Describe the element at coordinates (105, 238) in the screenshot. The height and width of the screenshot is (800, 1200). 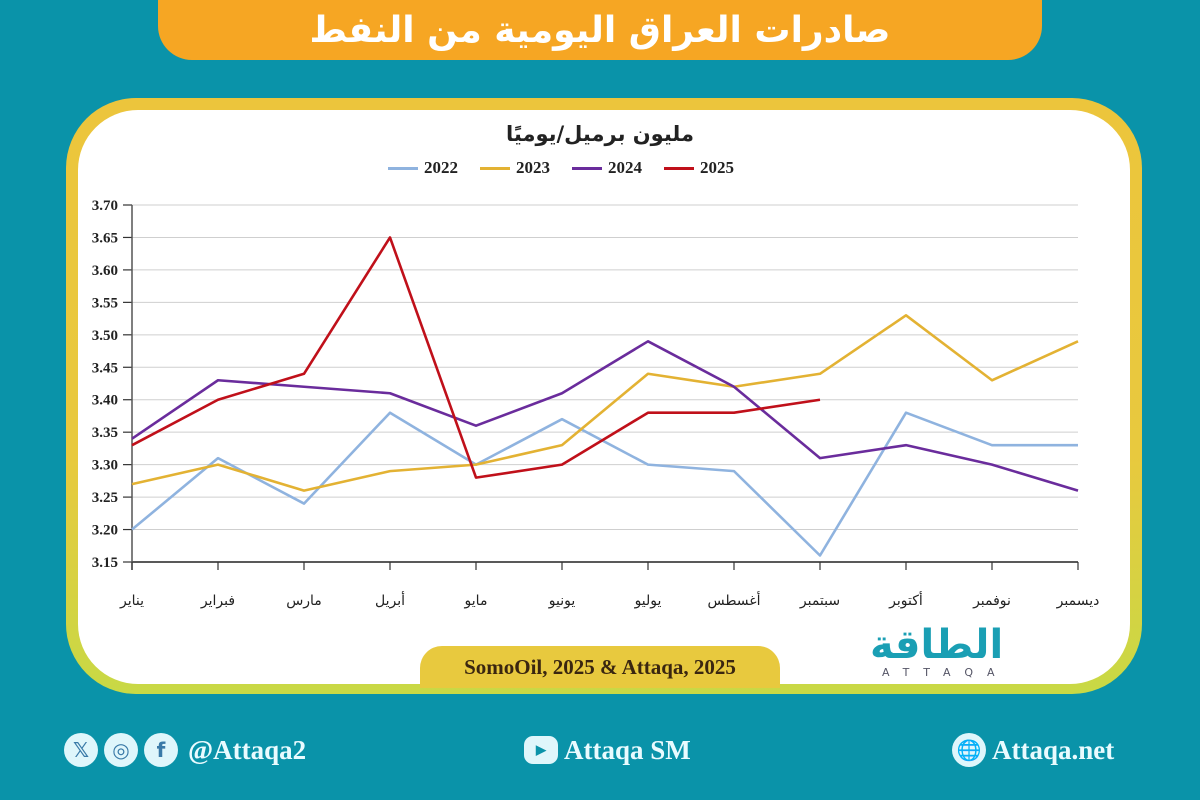
I see `y-tick-label: 3.65` at that location.